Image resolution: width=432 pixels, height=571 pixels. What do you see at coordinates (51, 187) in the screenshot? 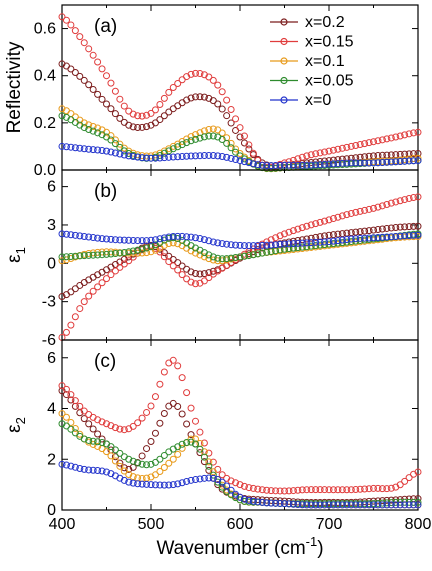
I see `y-tick-label: 6` at bounding box center [51, 187].